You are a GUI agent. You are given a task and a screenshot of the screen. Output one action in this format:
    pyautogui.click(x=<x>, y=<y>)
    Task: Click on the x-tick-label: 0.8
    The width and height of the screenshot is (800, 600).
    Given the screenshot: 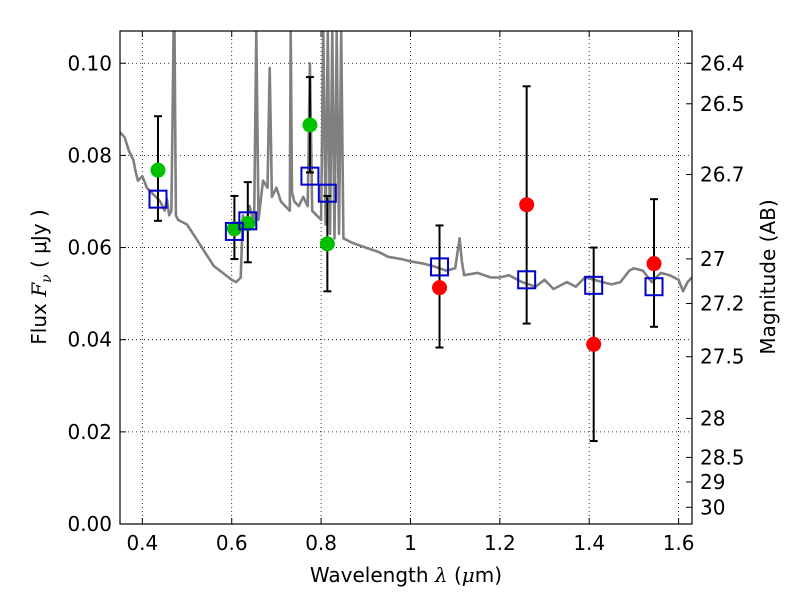 What is the action you would take?
    pyautogui.click(x=321, y=543)
    